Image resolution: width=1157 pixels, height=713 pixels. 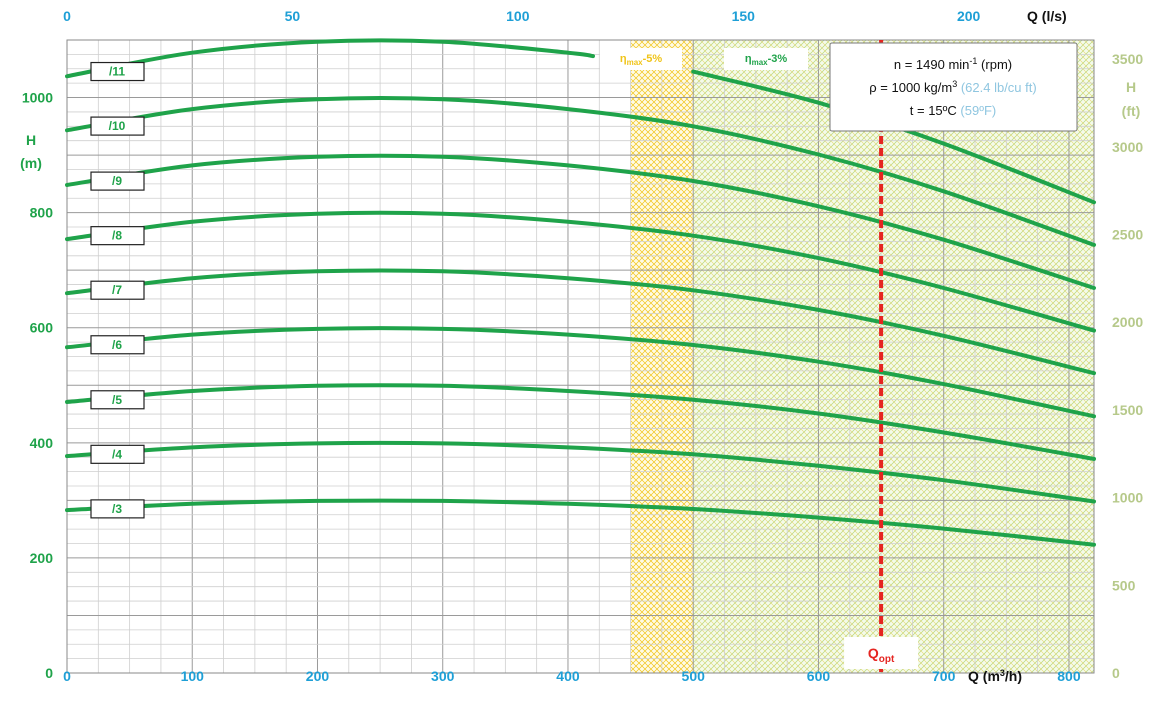 I want to click on svg-text: ηmax-3%, so click(x=766, y=60).